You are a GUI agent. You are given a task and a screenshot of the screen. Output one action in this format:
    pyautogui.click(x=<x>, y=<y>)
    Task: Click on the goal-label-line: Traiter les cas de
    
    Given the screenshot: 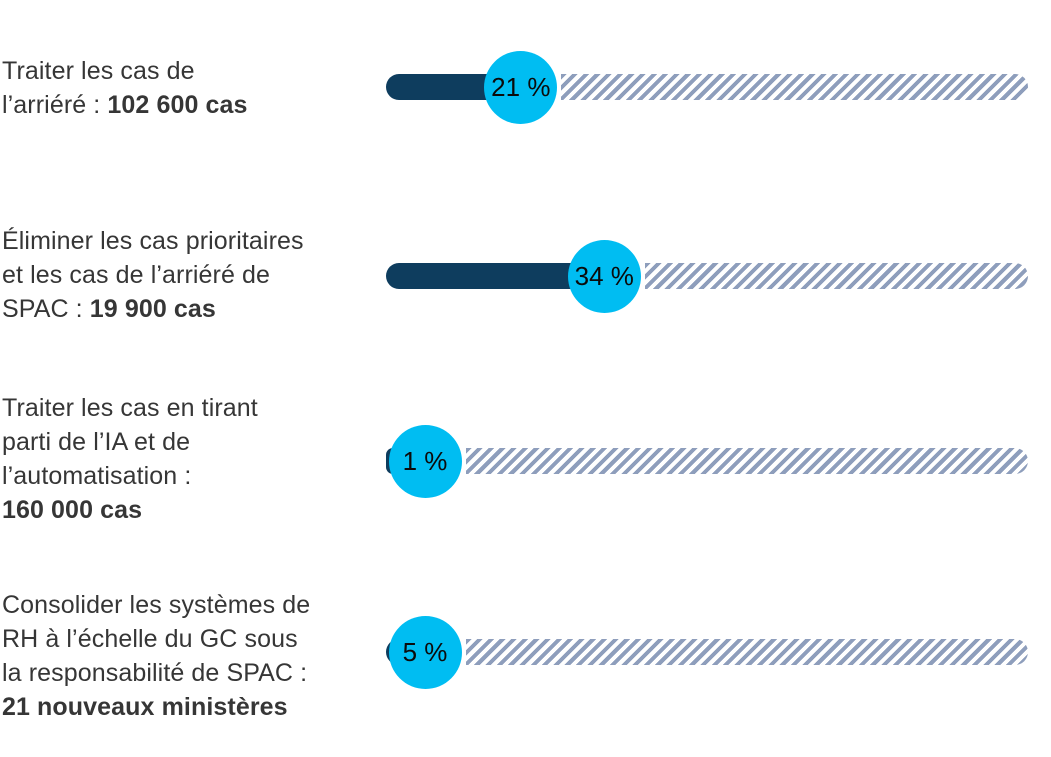 What is the action you would take?
    pyautogui.click(x=191, y=71)
    